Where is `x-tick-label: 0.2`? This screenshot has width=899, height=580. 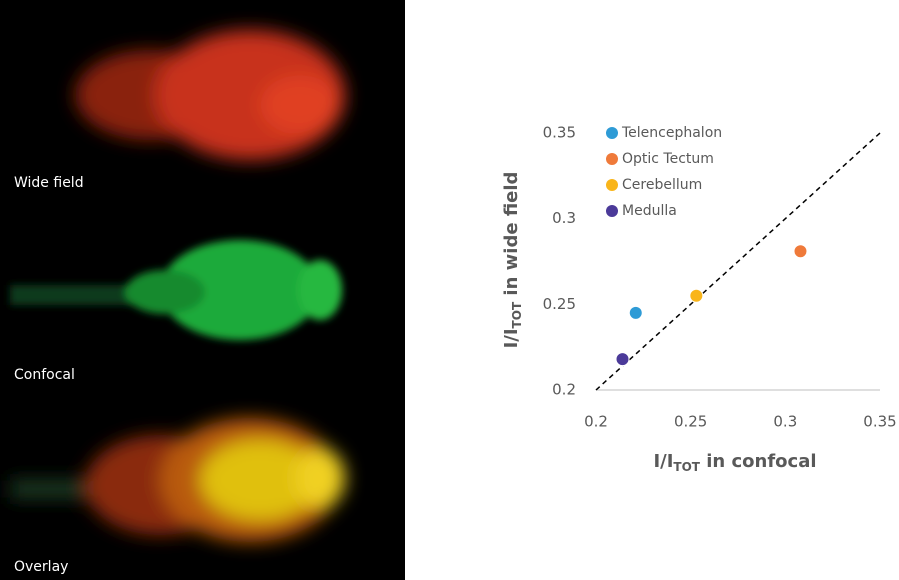
x-tick-label: 0.2 is located at coordinates (596, 422).